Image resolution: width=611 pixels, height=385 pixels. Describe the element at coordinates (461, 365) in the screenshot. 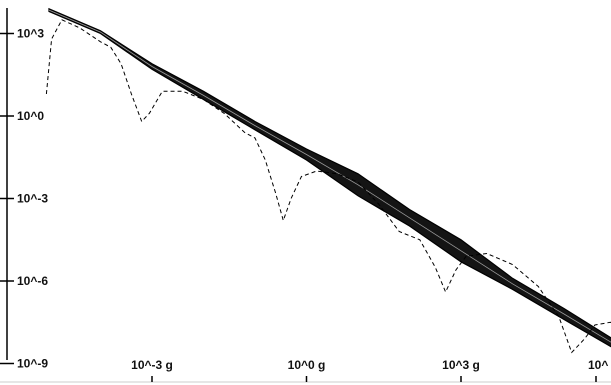

I see `x-tick-label: 10^3 g` at that location.